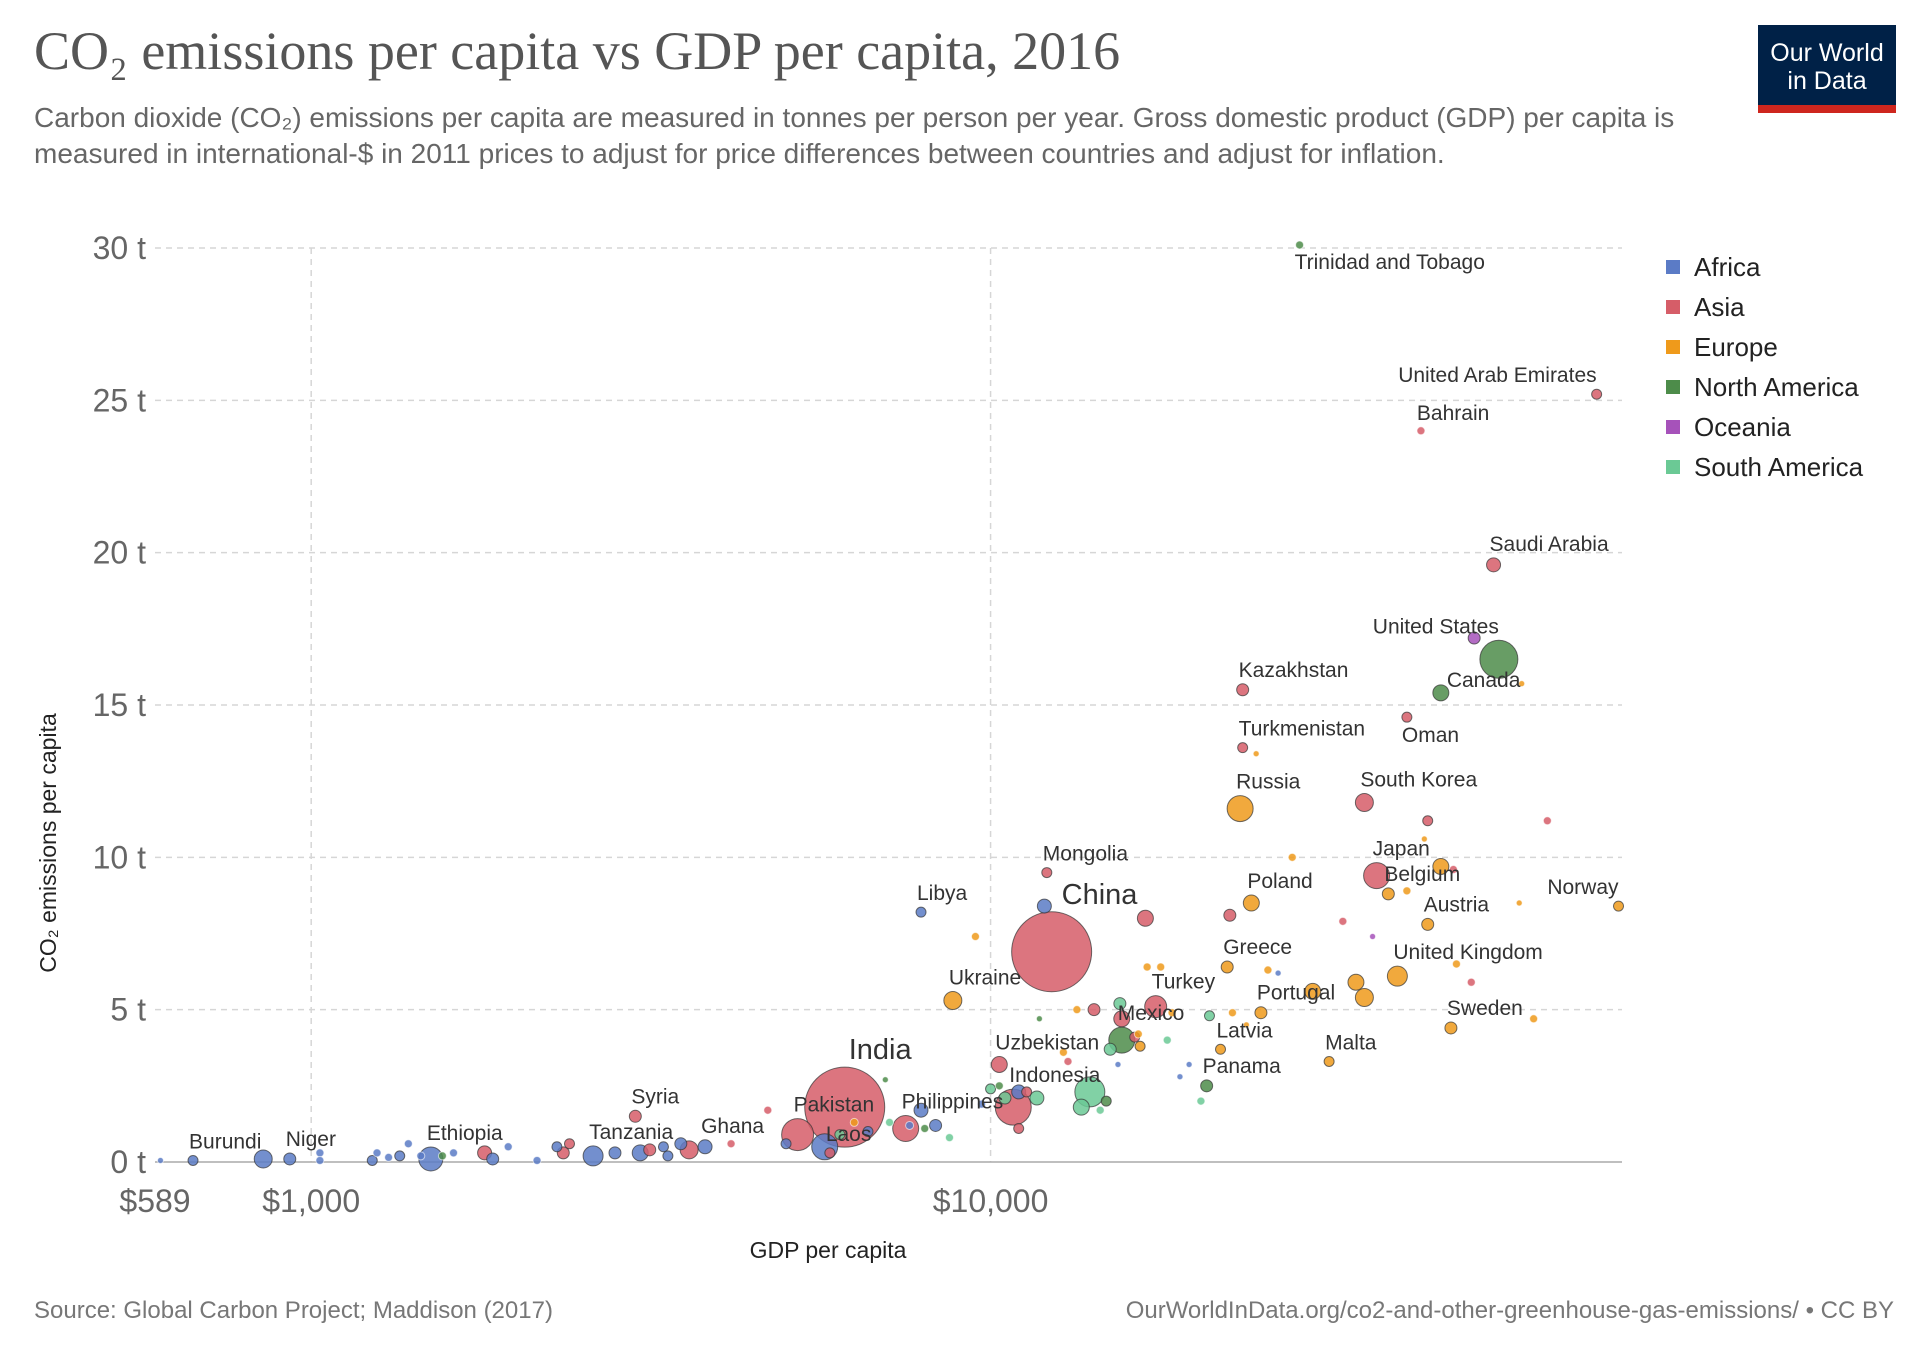 Image resolution: width=1920 pixels, height=1355 pixels. I want to click on point-laos, so click(830, 1153).